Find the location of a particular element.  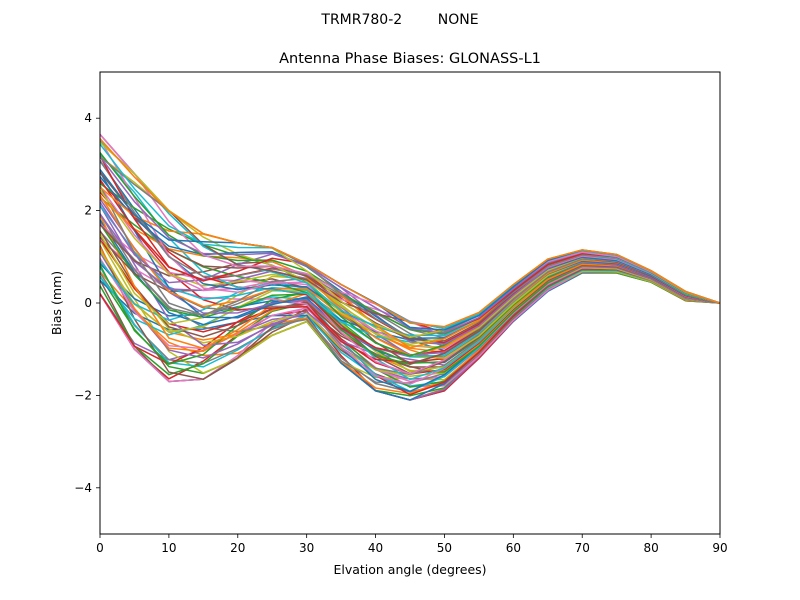

x-tick-label: 90 is located at coordinates (719, 548).